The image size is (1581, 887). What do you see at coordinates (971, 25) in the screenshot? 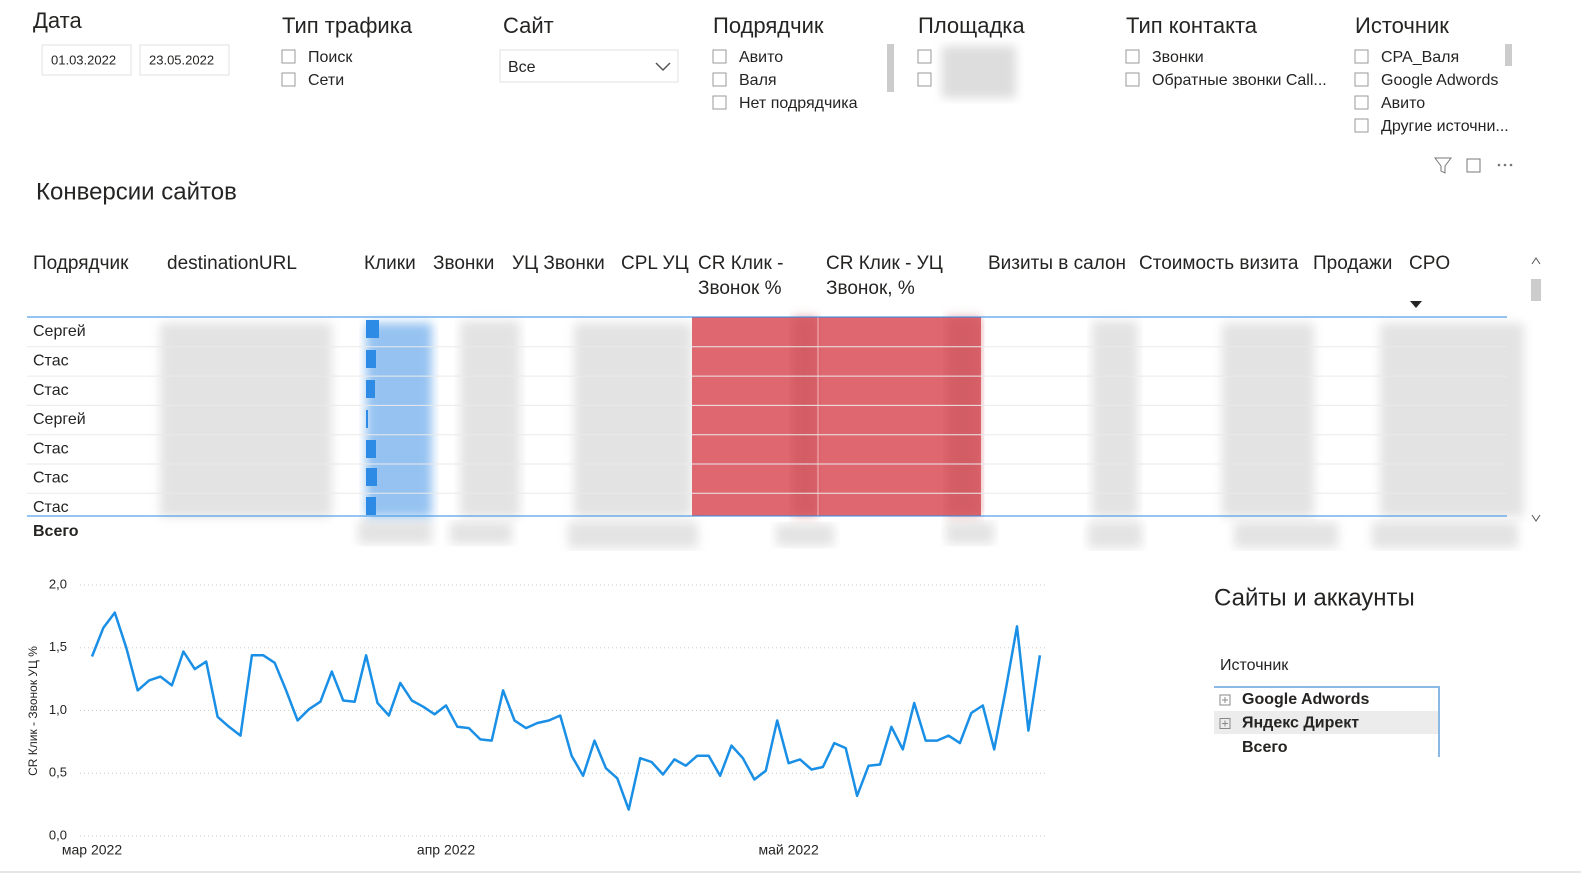
I see `slicer-title: Площадка` at bounding box center [971, 25].